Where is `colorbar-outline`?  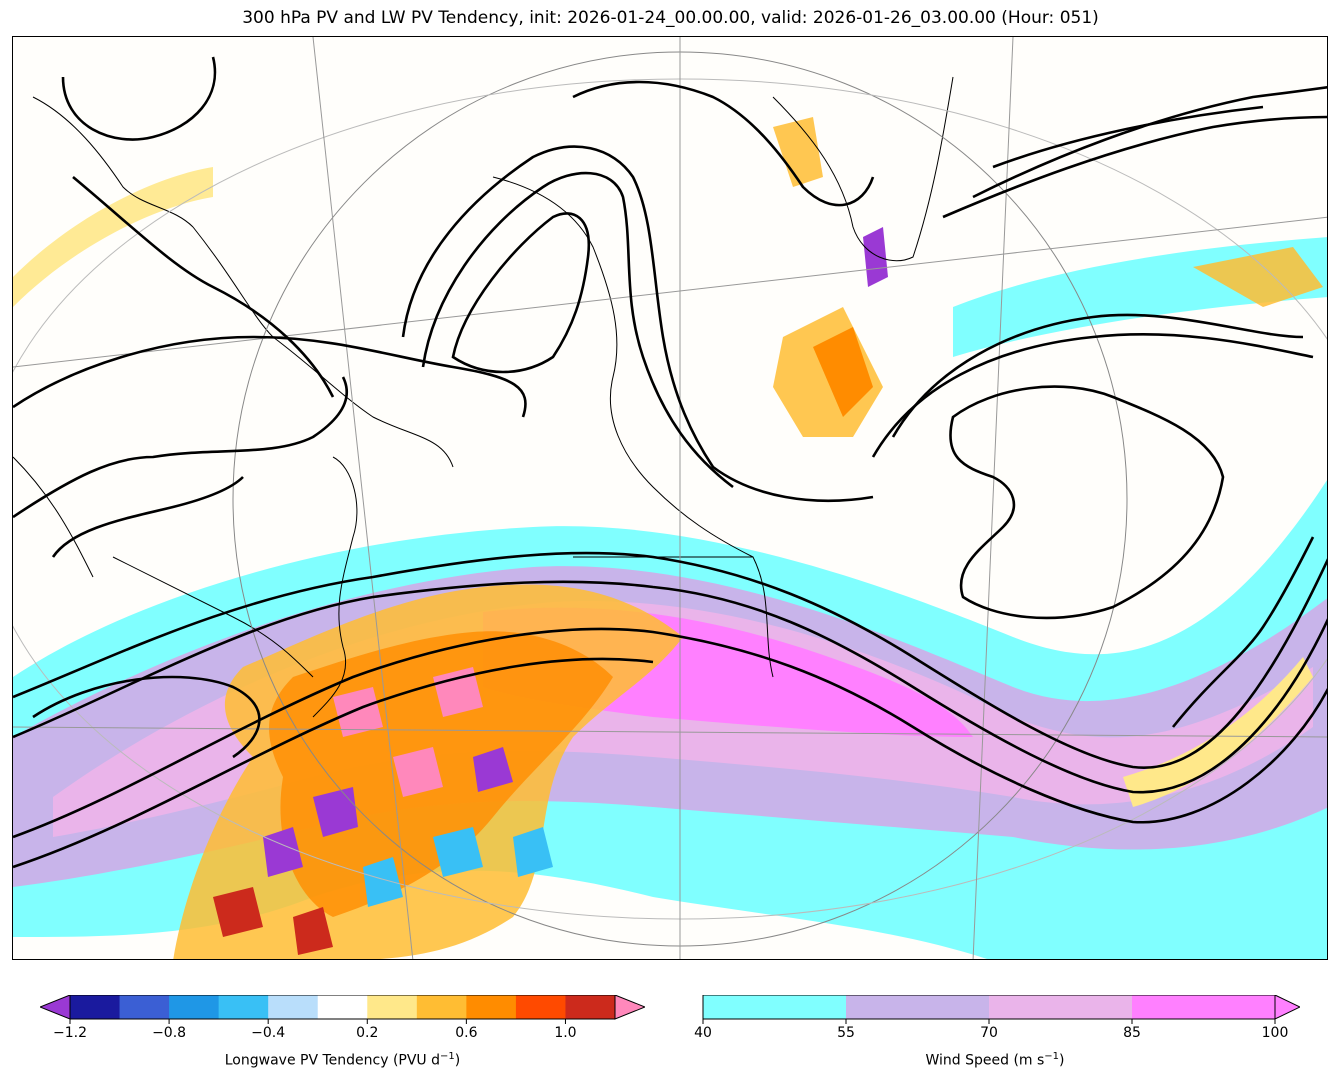 colorbar-outline is located at coordinates (342, 1007).